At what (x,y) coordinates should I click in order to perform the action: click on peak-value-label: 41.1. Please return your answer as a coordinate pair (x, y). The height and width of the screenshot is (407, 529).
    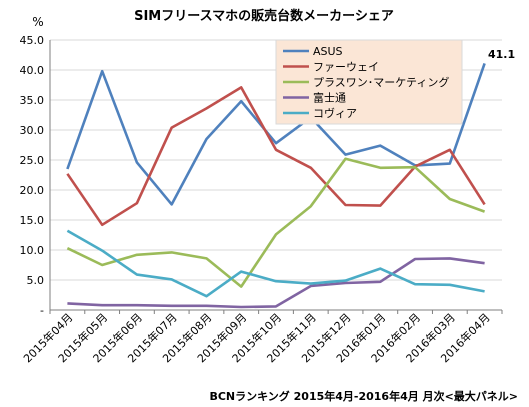
    Looking at the image, I should click on (501, 54).